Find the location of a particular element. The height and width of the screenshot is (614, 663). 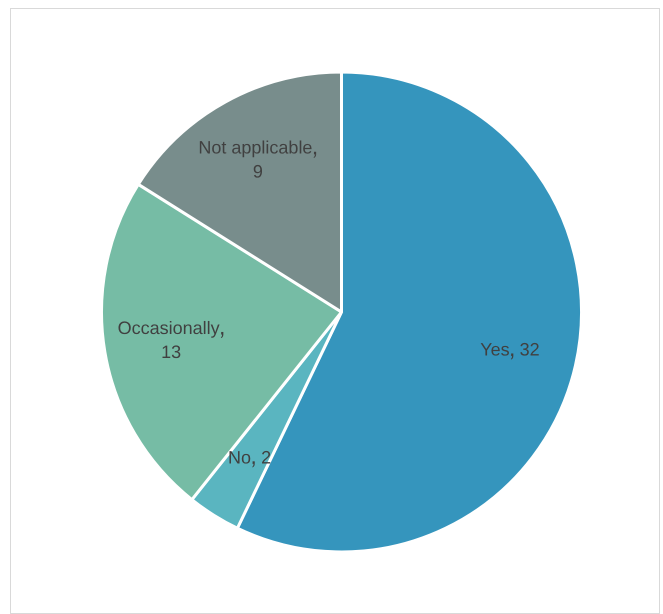

slice-label: Yes is located at coordinates (495, 349).